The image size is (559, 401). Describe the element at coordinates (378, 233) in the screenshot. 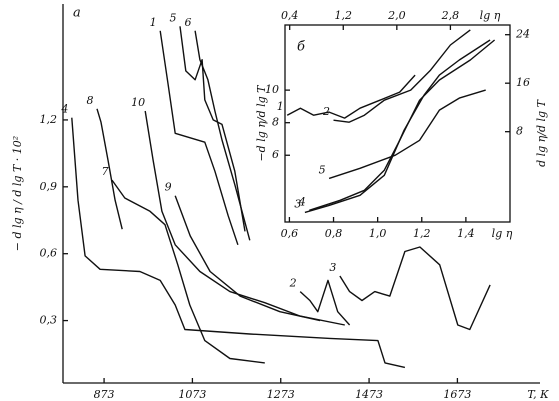

I see `x-tick-label: 1,0` at that location.